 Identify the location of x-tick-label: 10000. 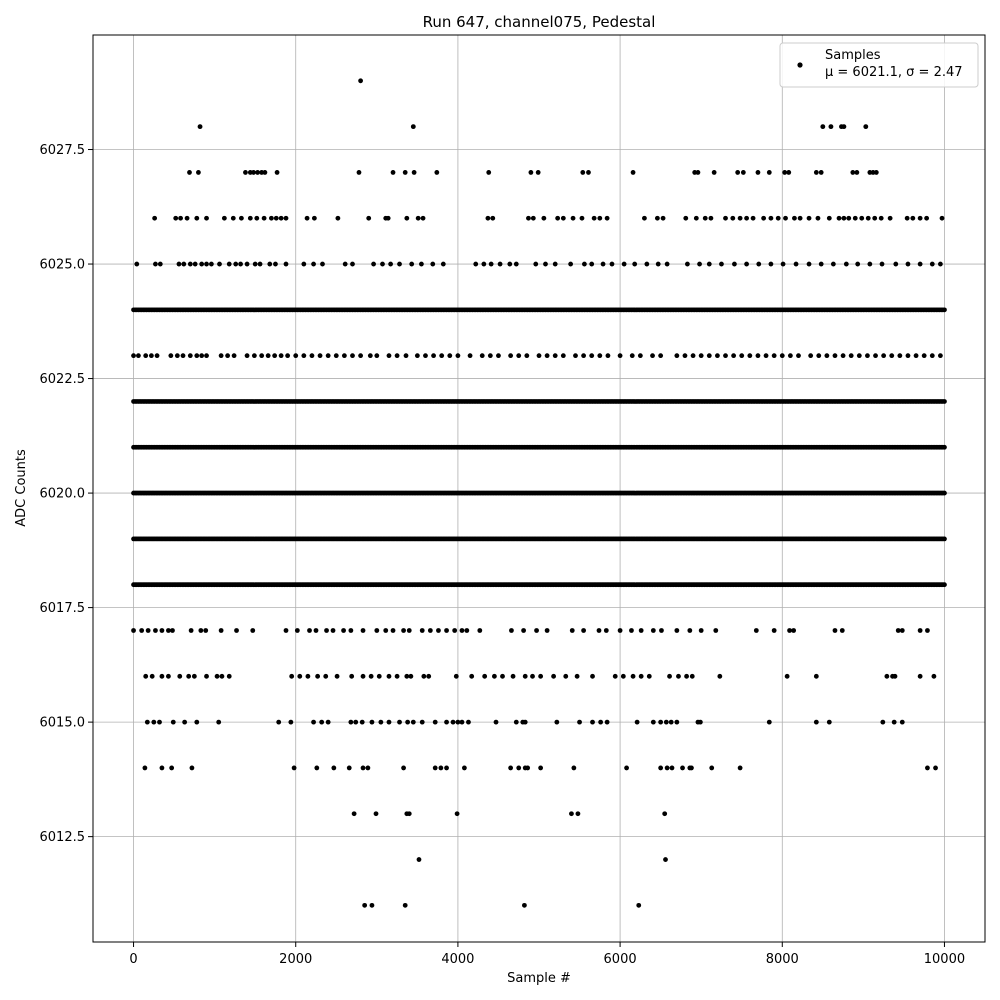
(944, 959).